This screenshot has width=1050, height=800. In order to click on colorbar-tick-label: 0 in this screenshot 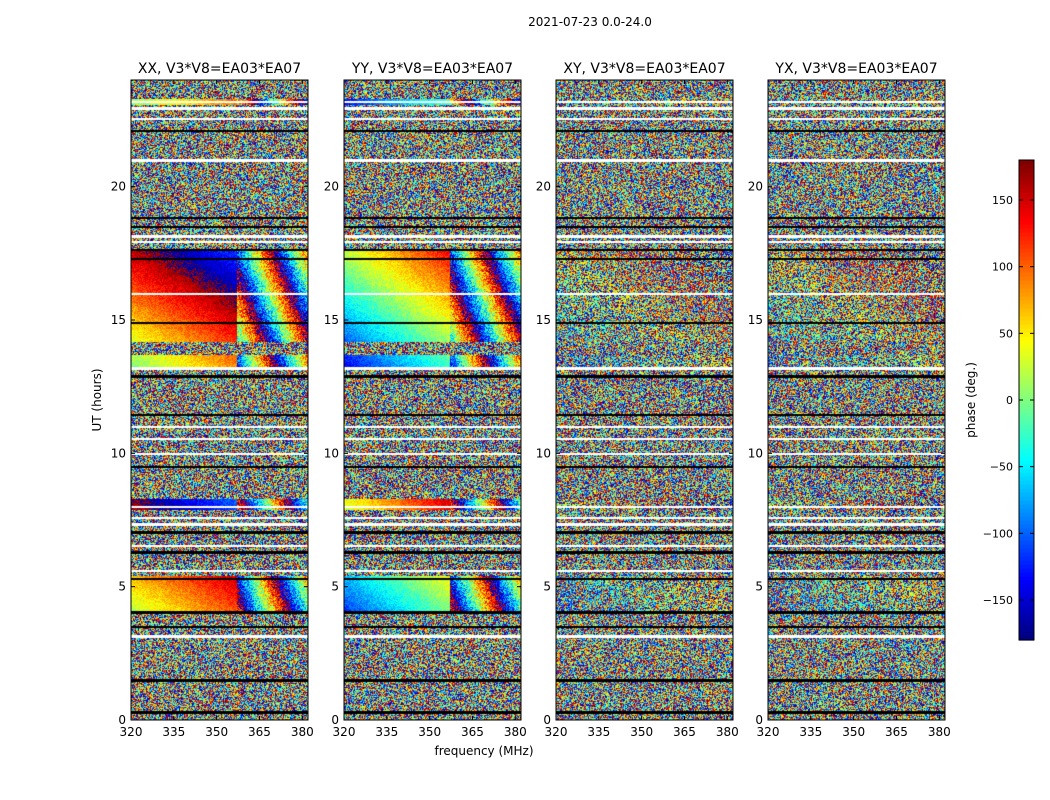, I will do `click(1009, 400)`.